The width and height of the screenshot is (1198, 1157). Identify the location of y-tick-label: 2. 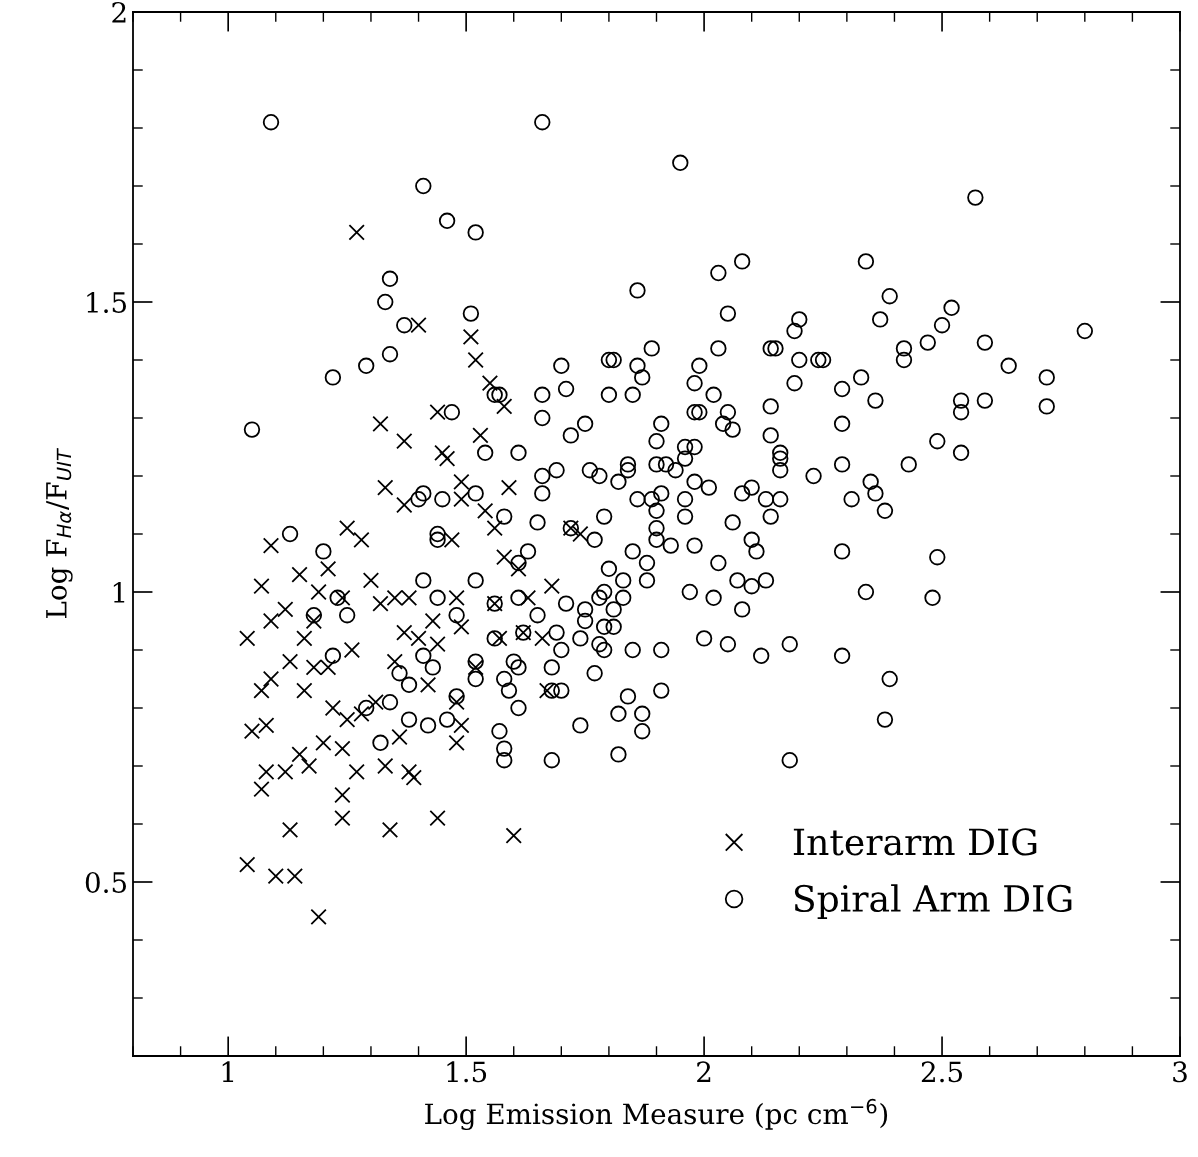
(119, 12).